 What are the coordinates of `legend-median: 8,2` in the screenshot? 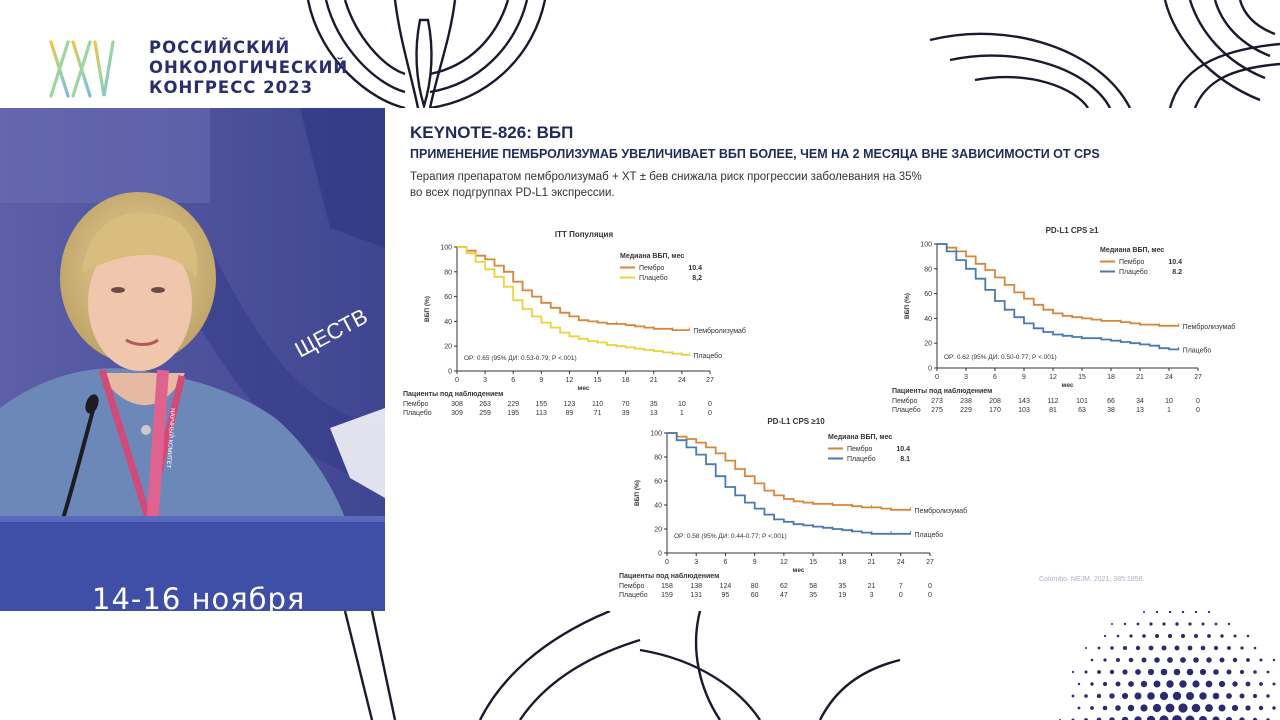 It's located at (697, 278).